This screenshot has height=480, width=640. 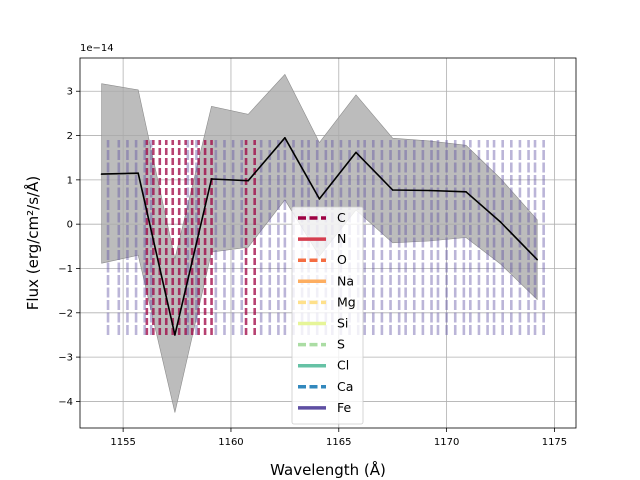 What do you see at coordinates (554, 442) in the screenshot?
I see `x-tick-label: 1175` at bounding box center [554, 442].